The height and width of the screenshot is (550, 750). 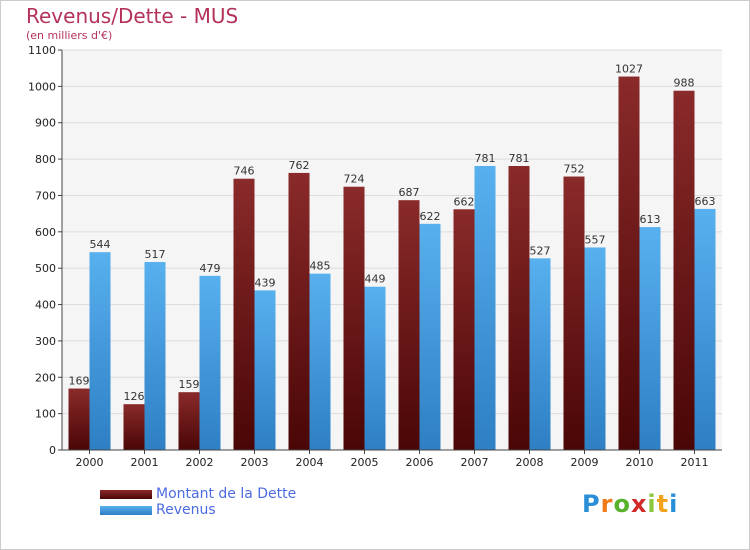 I want to click on x-tick-label: 2004, so click(x=310, y=462).